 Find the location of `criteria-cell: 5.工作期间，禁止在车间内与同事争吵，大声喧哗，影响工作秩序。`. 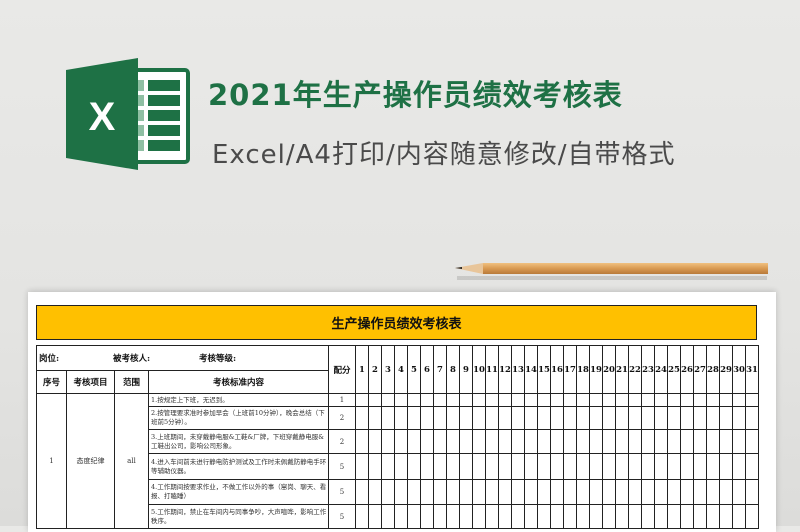

criteria-cell: 5.工作期间，禁止在车间内与同事争吵，大声喧哗，影响工作秩序。 is located at coordinates (238, 516).